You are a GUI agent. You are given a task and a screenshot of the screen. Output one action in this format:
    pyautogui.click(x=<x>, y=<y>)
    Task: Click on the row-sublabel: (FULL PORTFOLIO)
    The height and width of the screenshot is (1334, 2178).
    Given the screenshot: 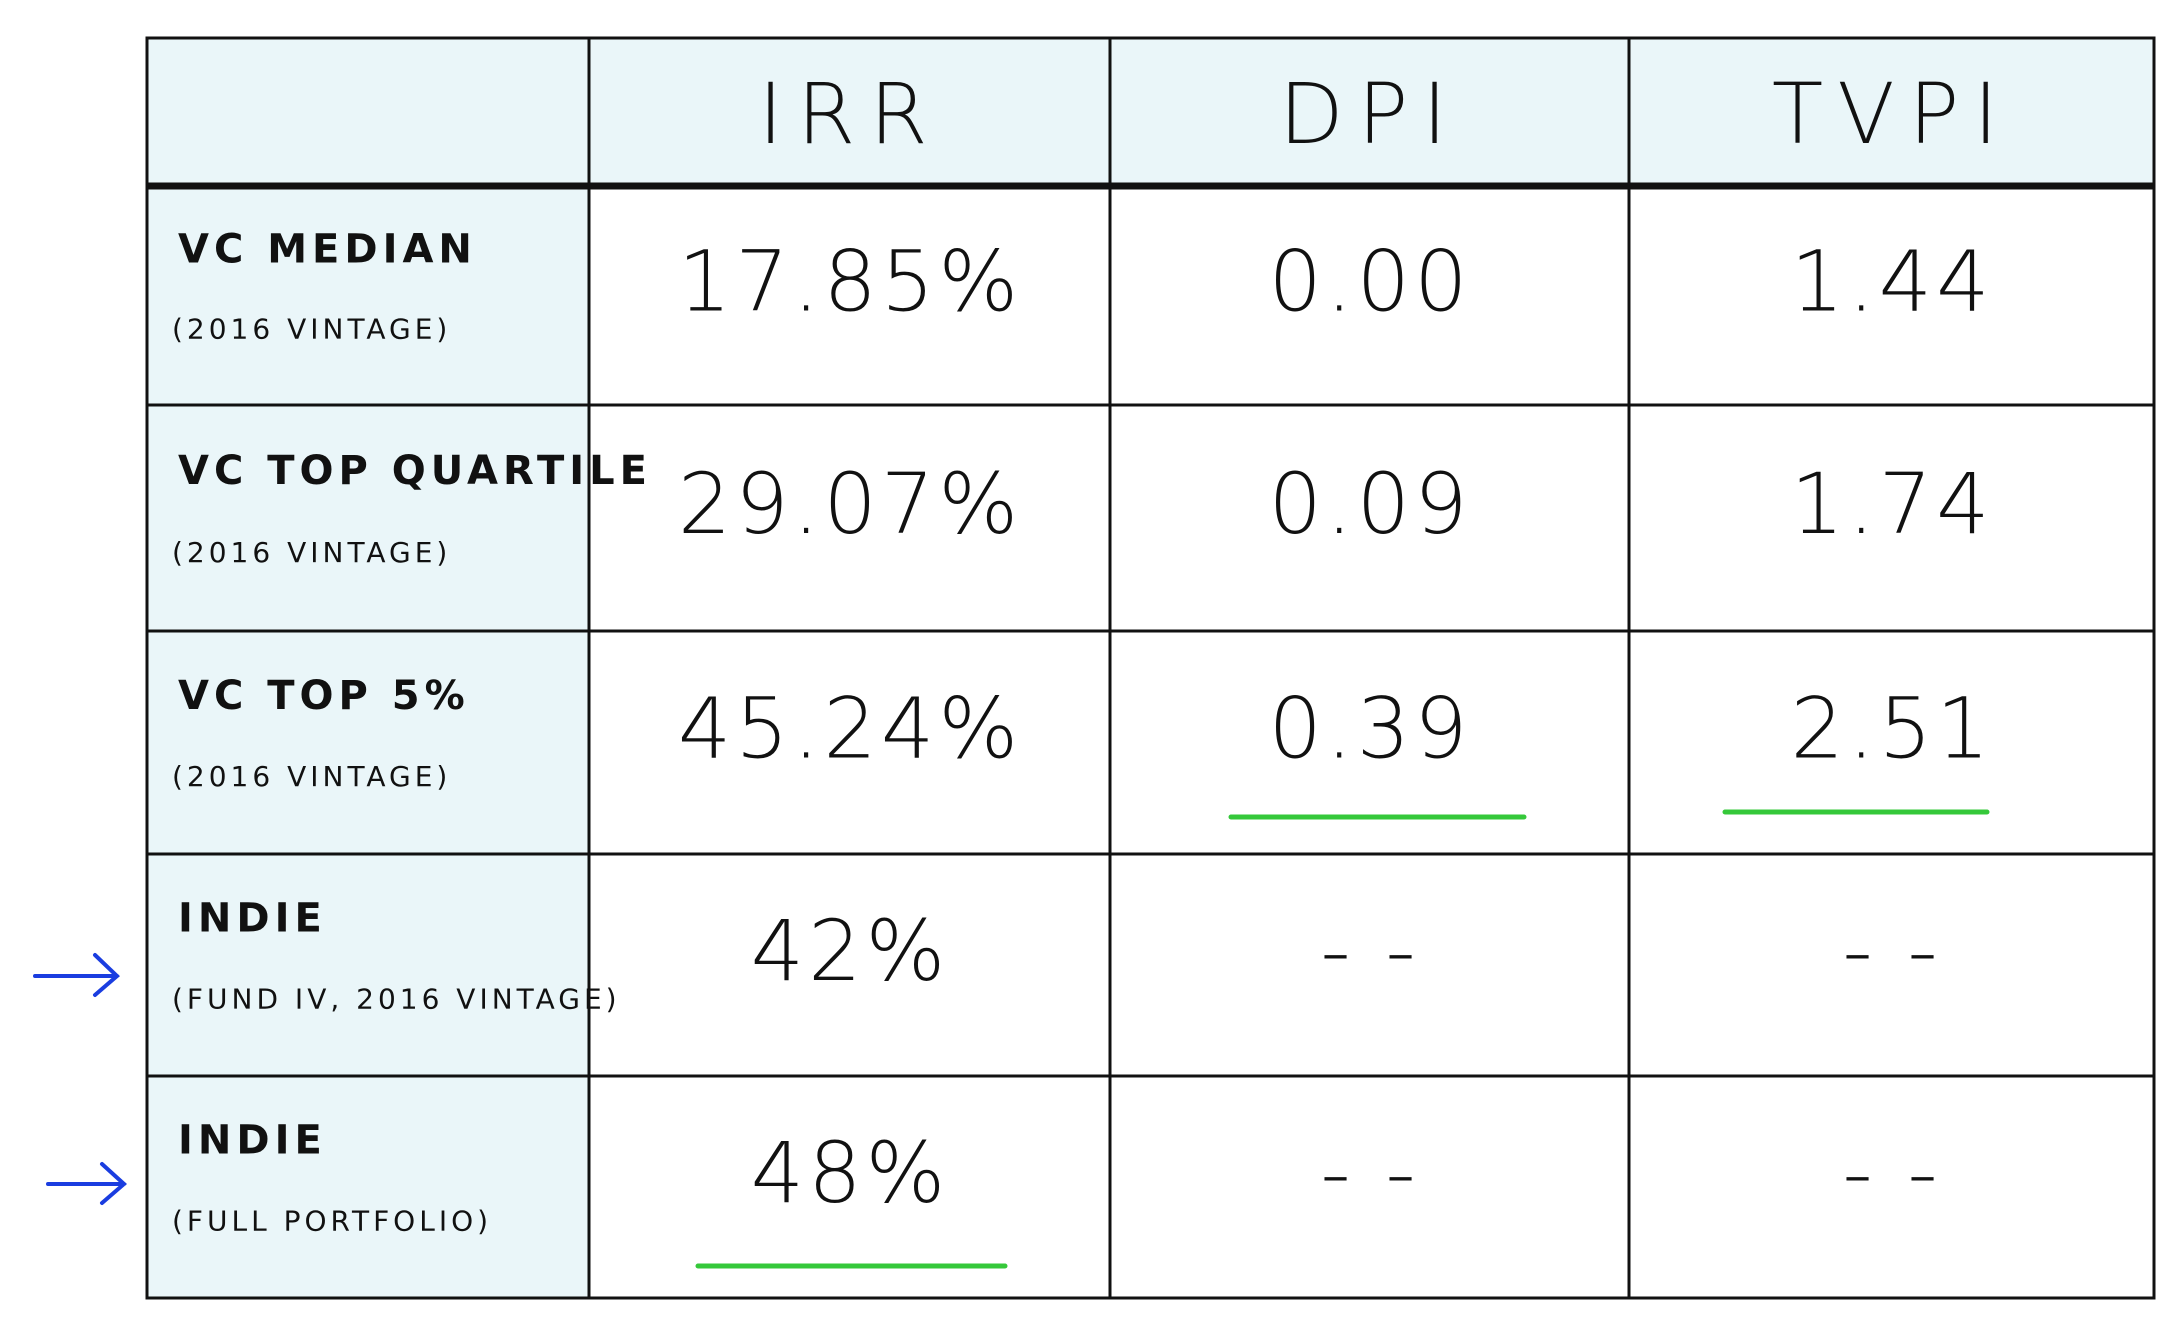 What is the action you would take?
    pyautogui.click(x=332, y=1221)
    